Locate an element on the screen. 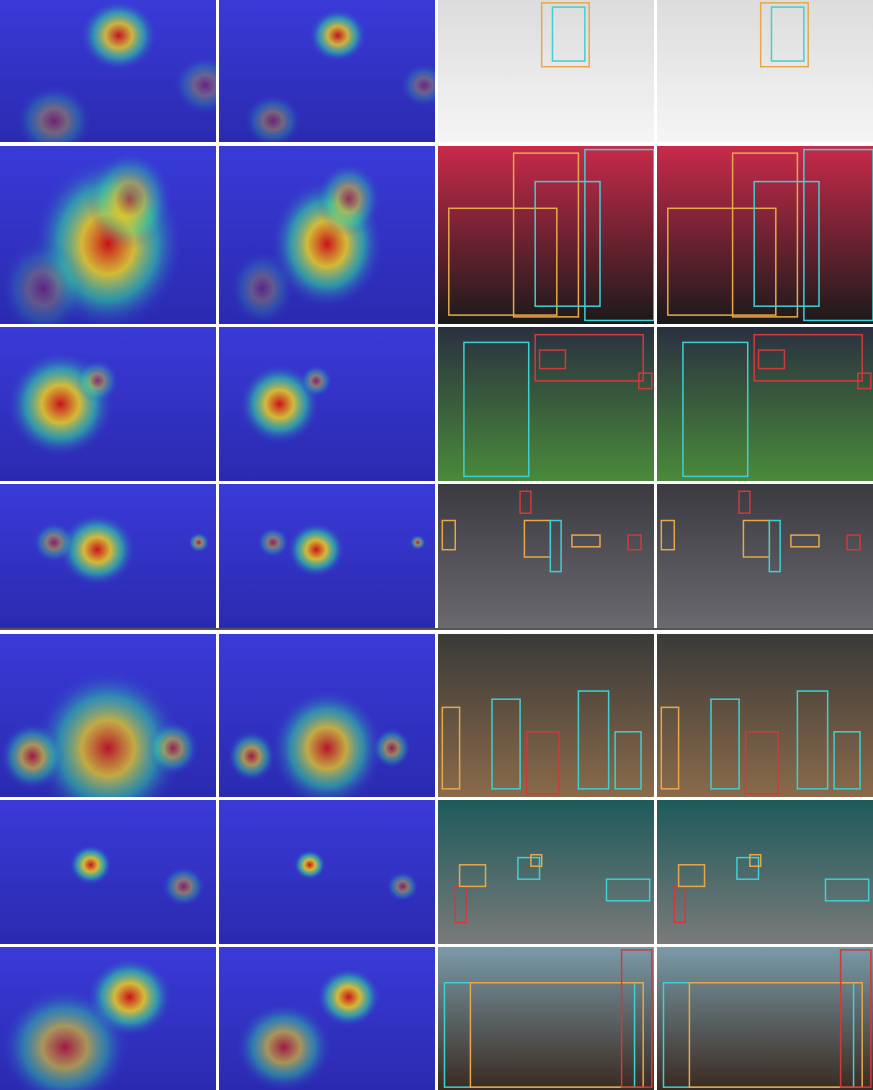 The width and height of the screenshot is (873, 1090). figure-row-dog-on-lap is located at coordinates (436, 1018).